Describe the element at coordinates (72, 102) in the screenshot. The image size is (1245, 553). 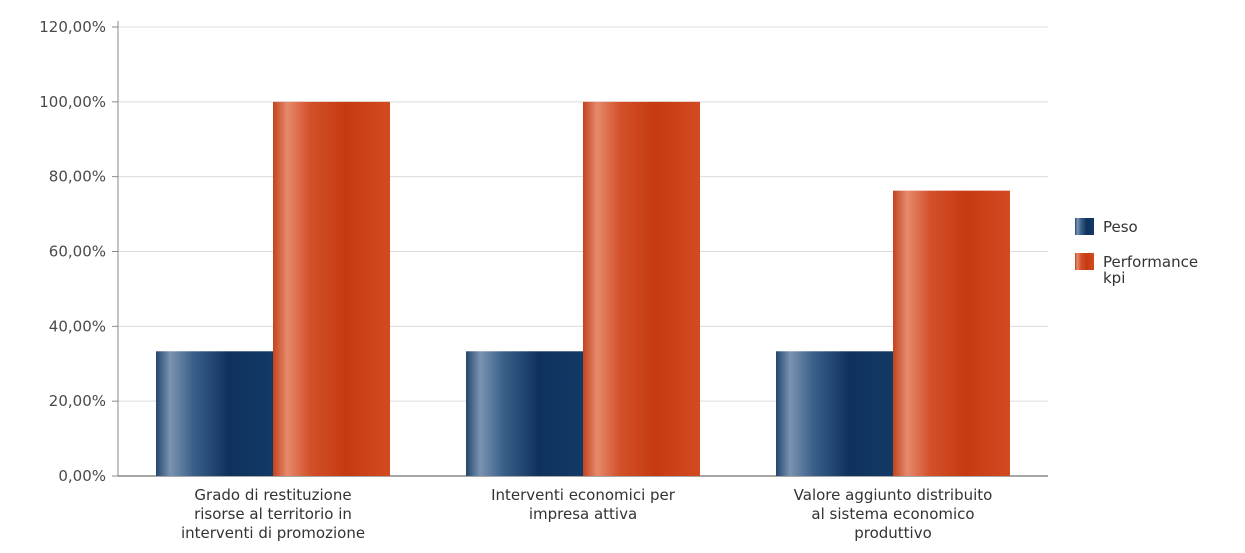
I see `y-tick-label: 100,00%` at that location.